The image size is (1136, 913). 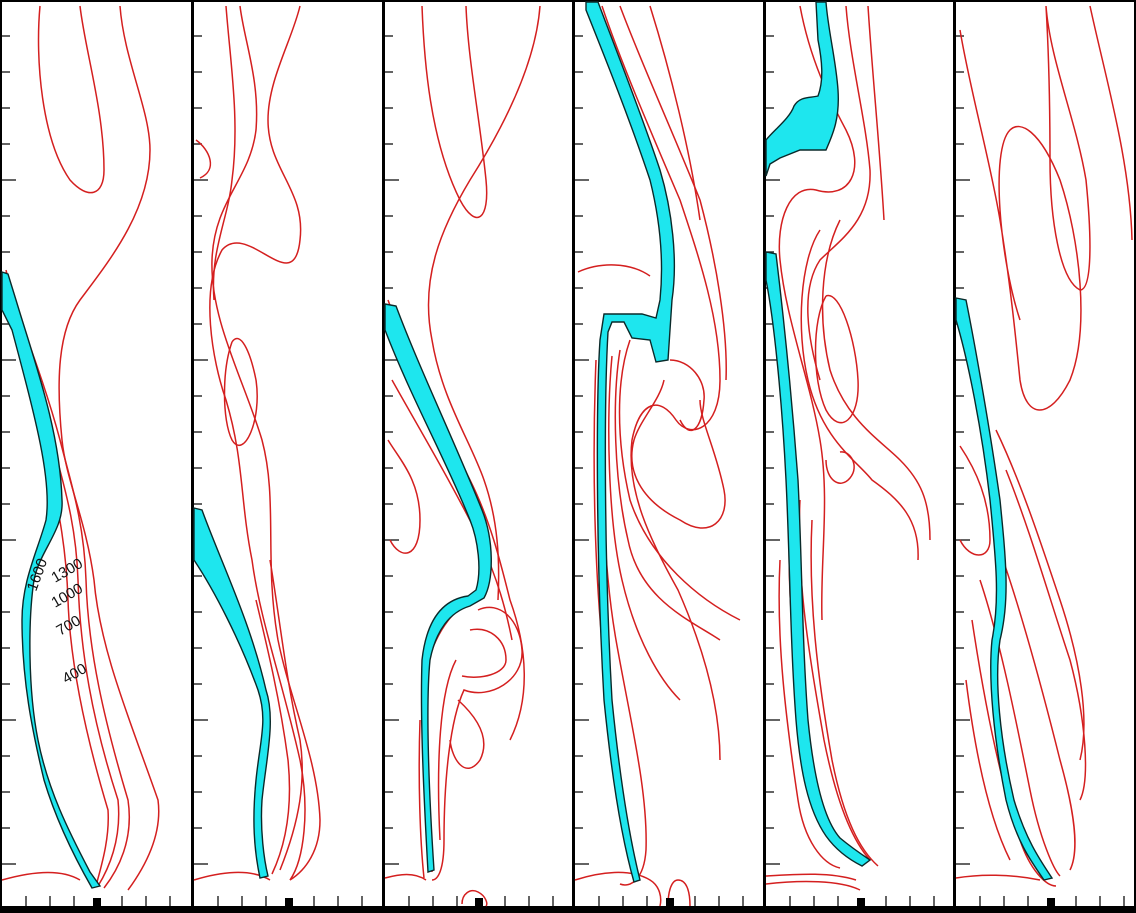 What do you see at coordinates (51, 580) in the screenshot?
I see `panel-1-flame-zone` at bounding box center [51, 580].